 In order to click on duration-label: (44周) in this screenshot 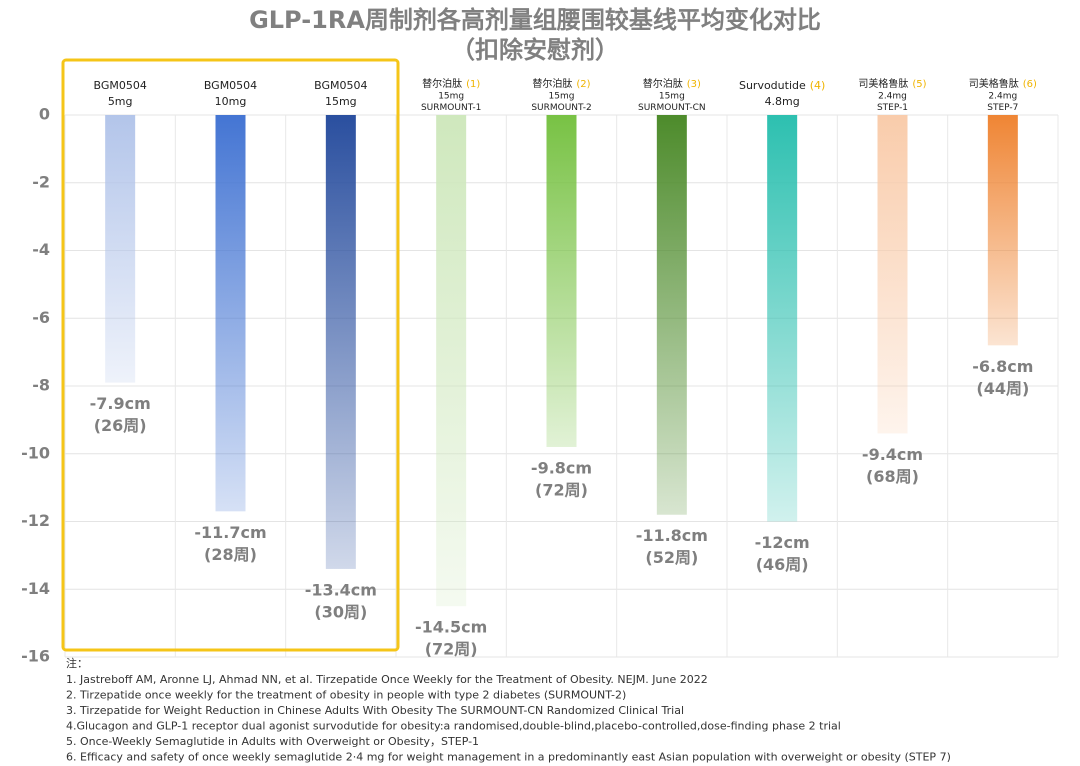, I will do `click(1002, 388)`.